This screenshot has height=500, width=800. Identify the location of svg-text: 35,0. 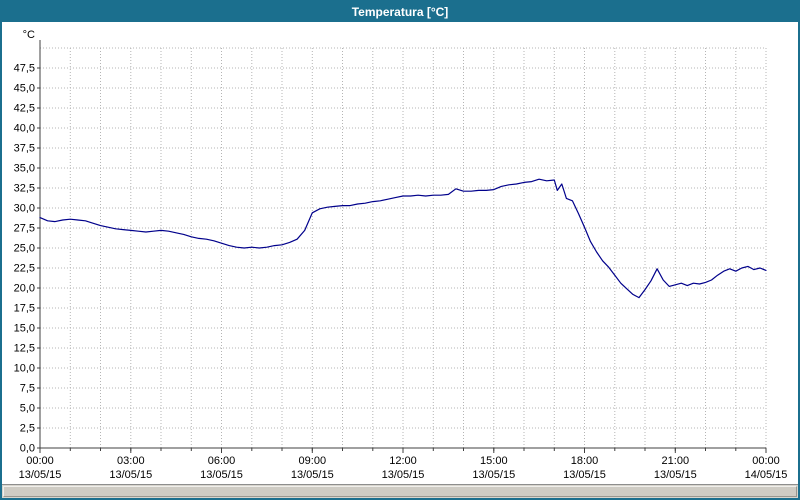
(24, 169).